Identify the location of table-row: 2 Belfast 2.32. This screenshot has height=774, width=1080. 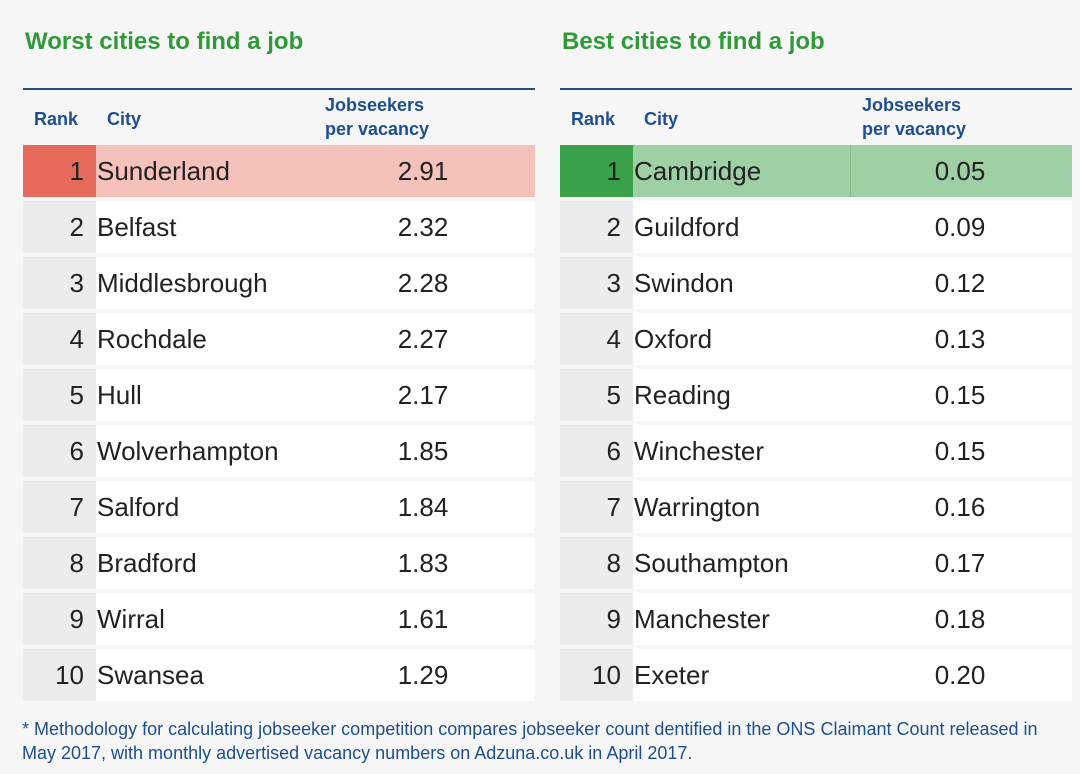
(279, 227).